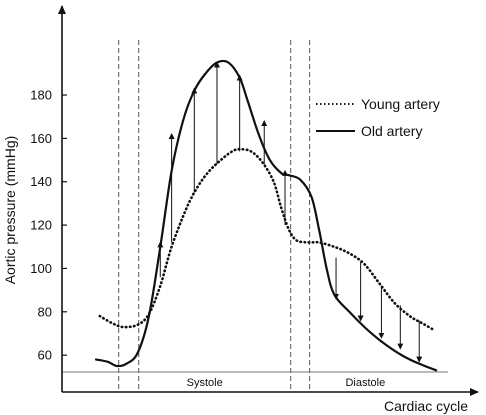  Describe the element at coordinates (426, 406) in the screenshot. I see `x-axis-title: Cardiac cycle` at that location.